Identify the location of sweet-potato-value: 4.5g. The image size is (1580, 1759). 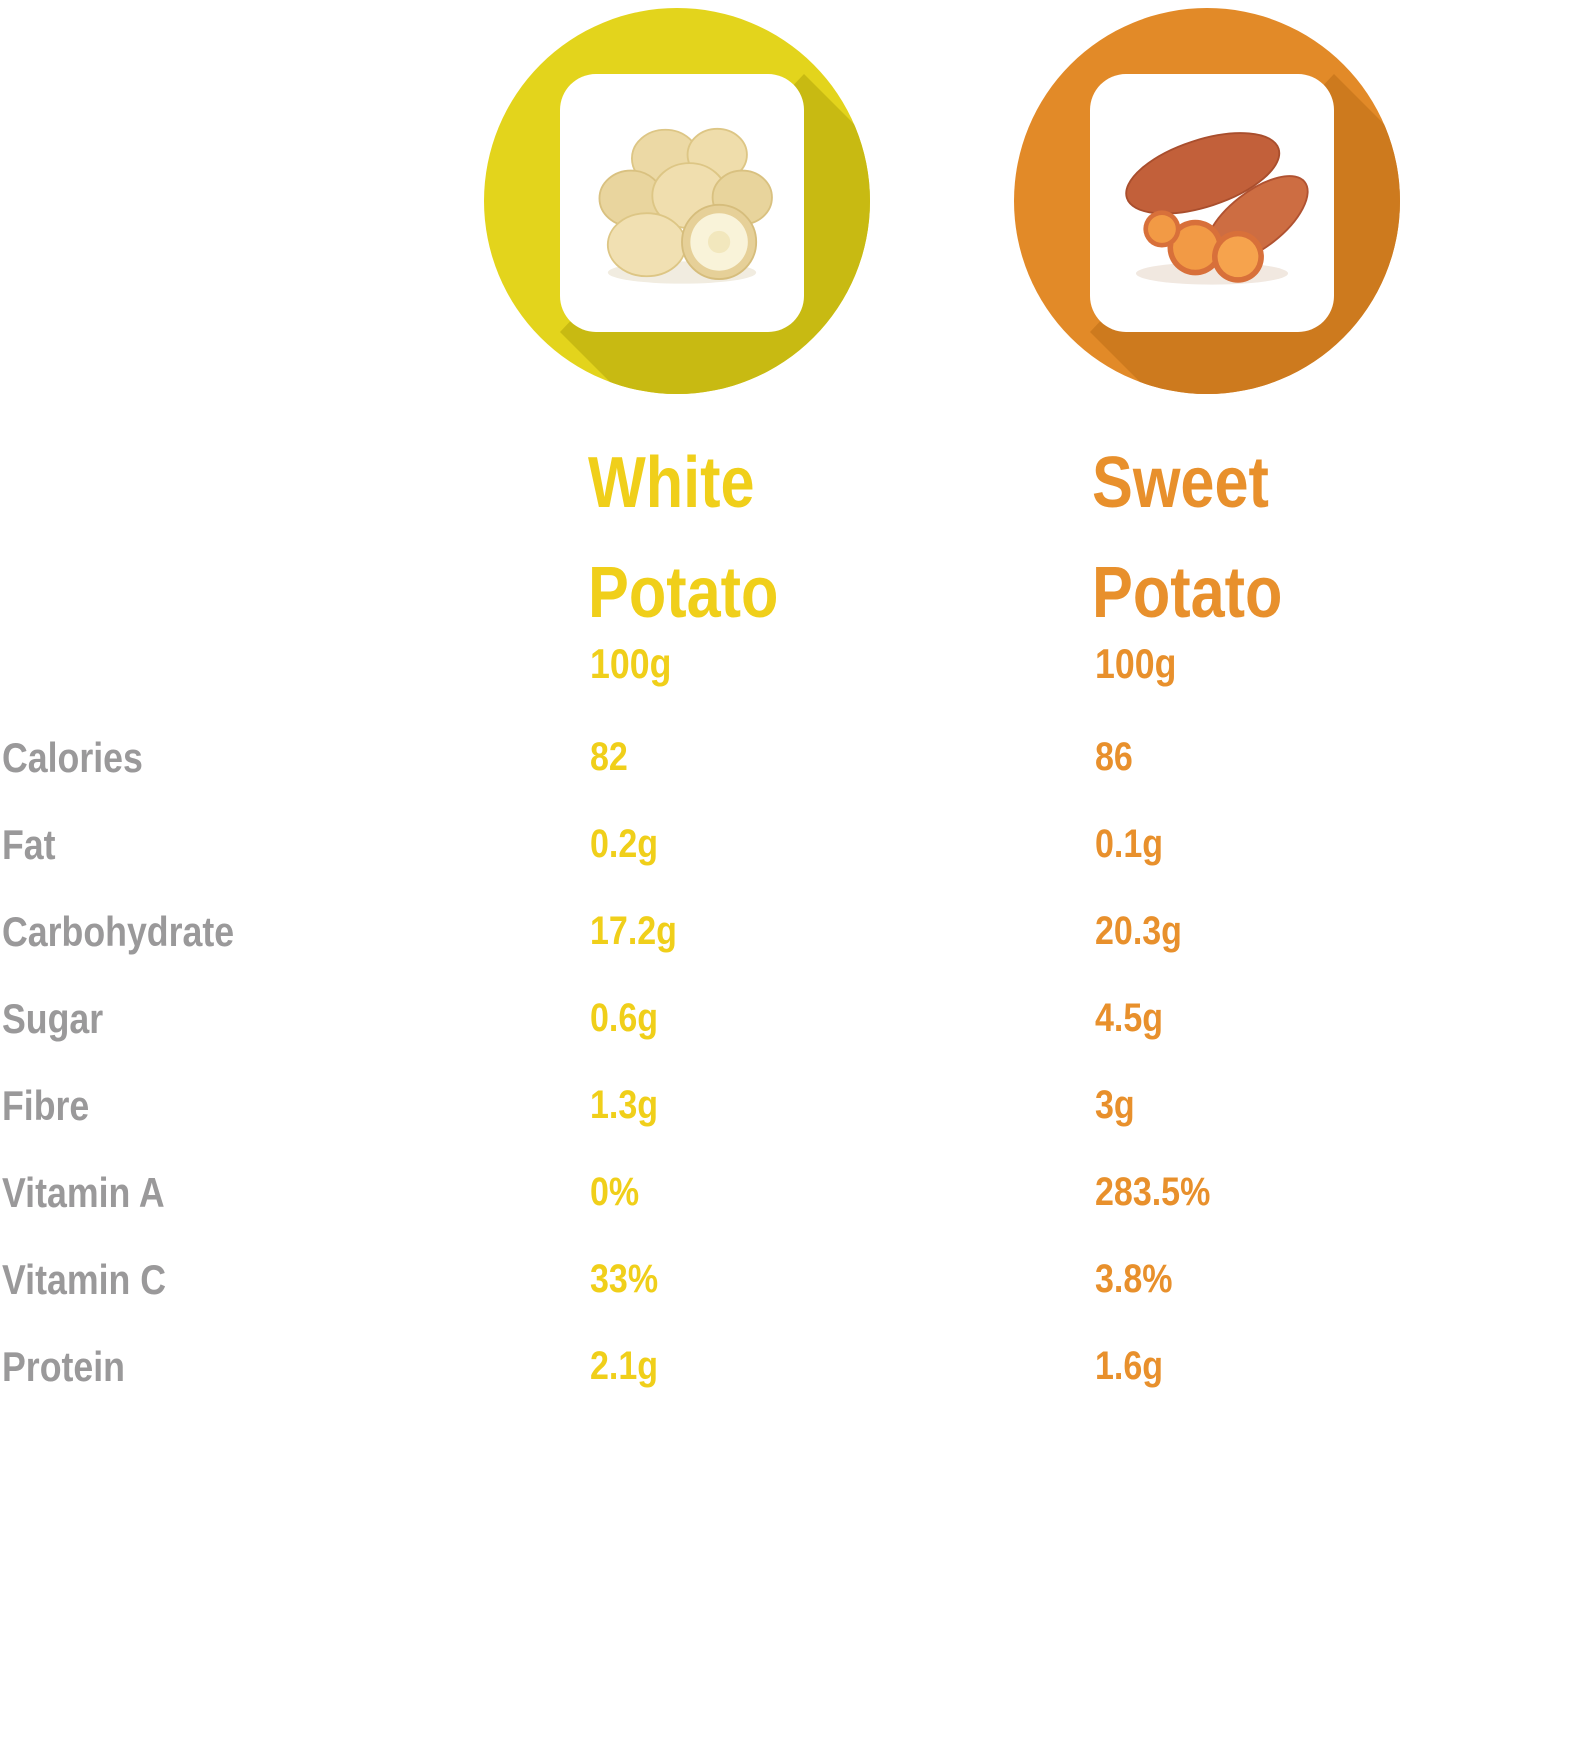
(1129, 1018).